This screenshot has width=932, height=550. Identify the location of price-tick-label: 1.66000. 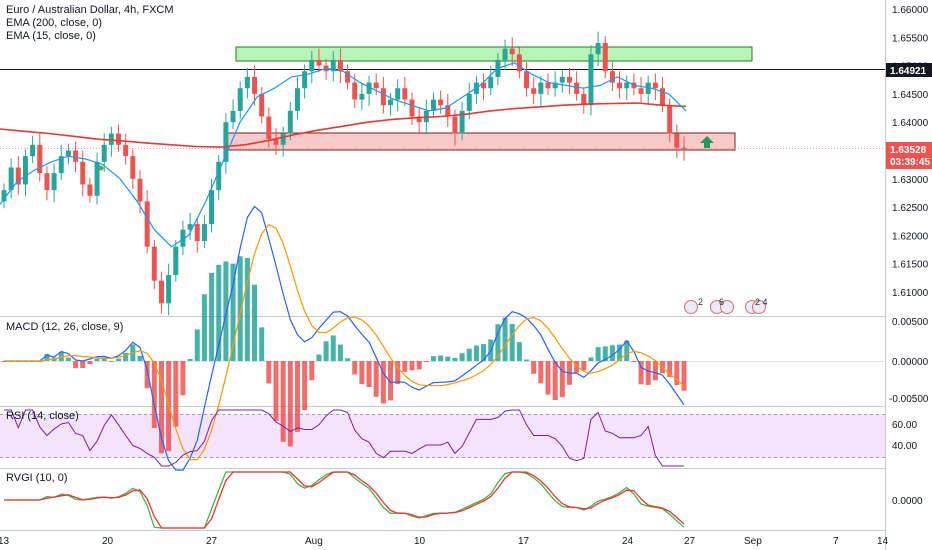
(910, 10).